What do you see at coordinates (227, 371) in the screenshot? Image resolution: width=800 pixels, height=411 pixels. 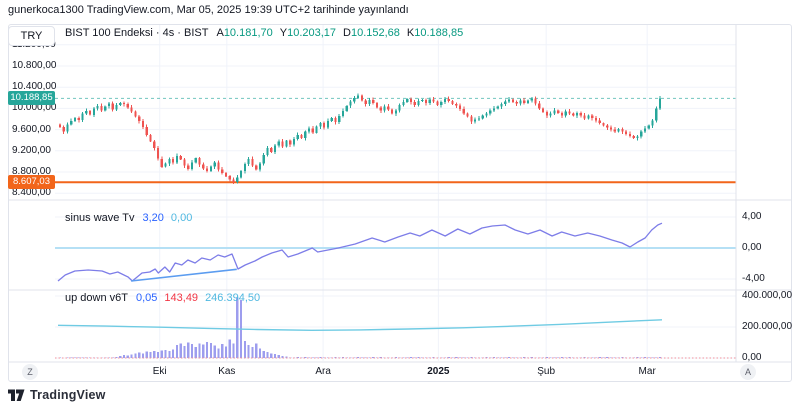 I see `time-axis-label: Kas` at bounding box center [227, 371].